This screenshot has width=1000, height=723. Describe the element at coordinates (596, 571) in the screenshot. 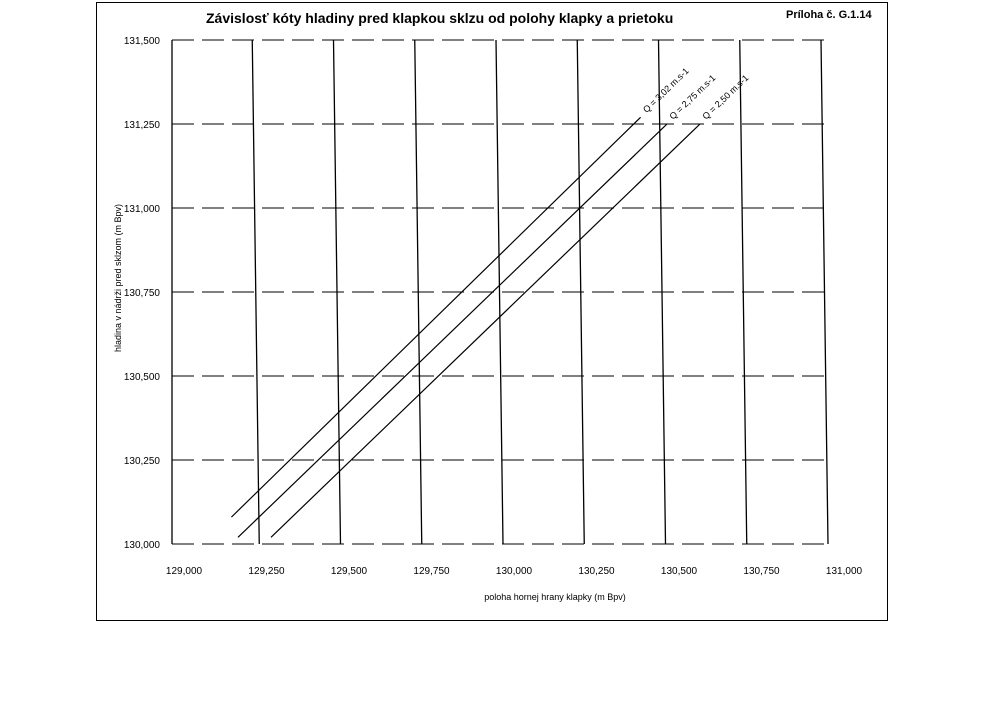

I see `x-tick-label: 130,250` at that location.